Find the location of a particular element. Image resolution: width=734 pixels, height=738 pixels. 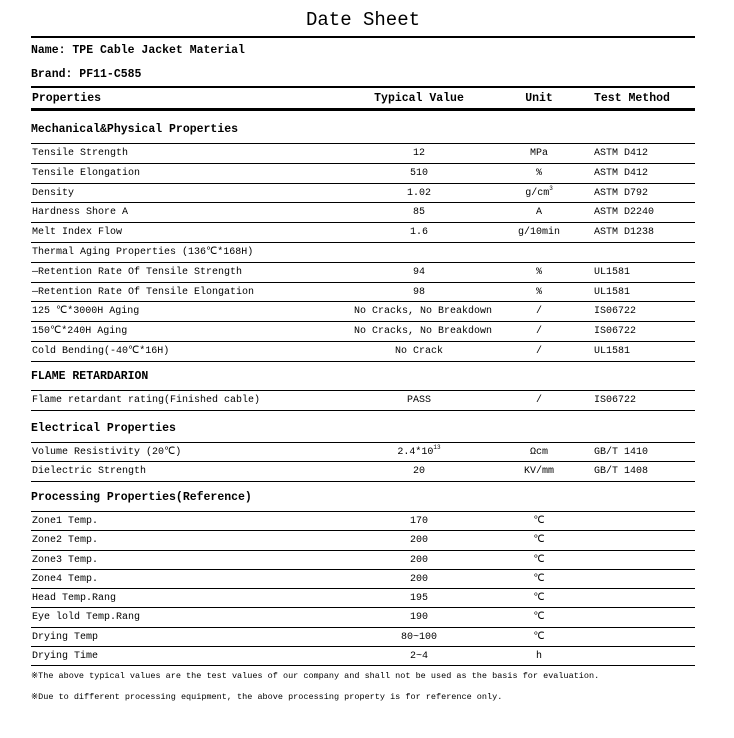

section-title: FLAME RETARDARION is located at coordinates (363, 376).